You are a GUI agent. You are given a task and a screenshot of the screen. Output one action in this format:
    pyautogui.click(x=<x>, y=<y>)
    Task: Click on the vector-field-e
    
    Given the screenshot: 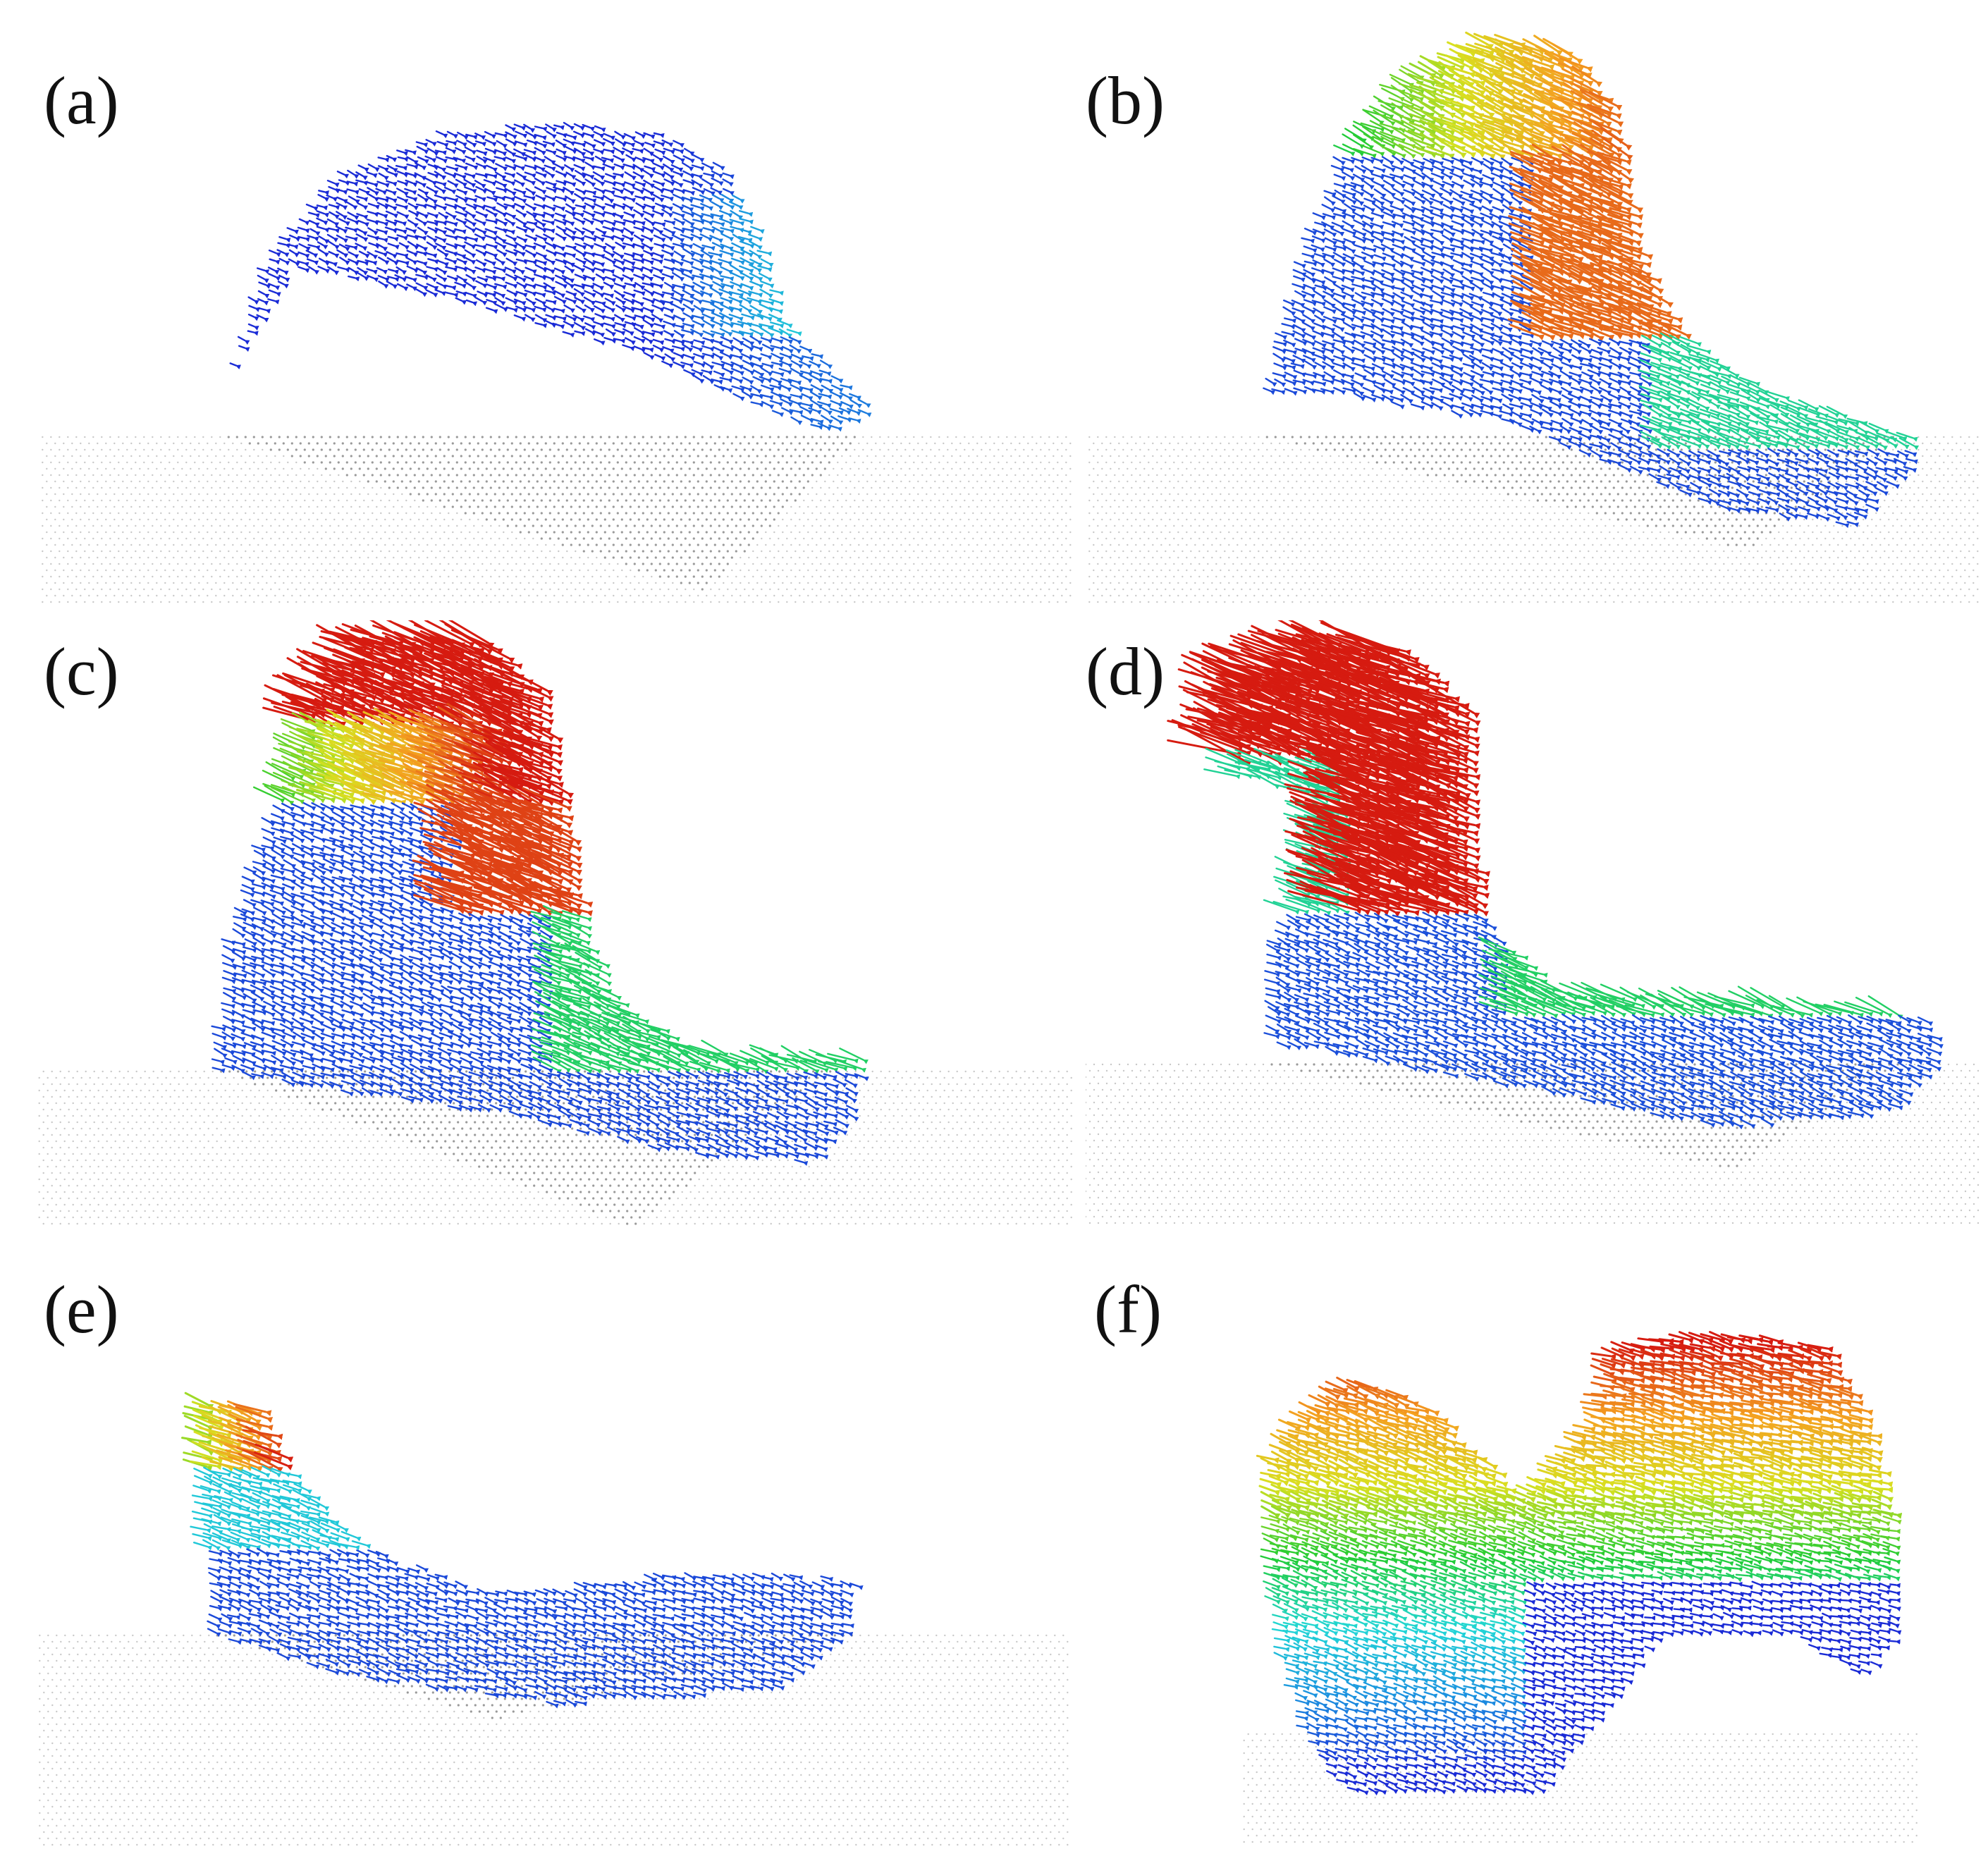 What is the action you would take?
    pyautogui.click(x=554, y=1619)
    